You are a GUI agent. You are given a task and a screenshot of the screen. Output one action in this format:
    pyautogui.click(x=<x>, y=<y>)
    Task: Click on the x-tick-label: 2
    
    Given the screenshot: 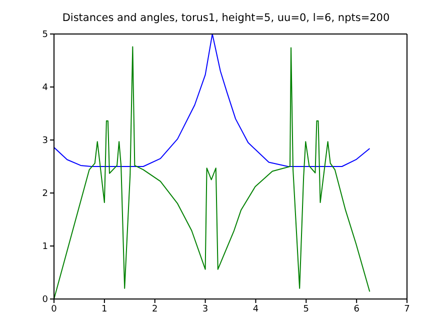 What is the action you would take?
    pyautogui.click(x=155, y=309)
    